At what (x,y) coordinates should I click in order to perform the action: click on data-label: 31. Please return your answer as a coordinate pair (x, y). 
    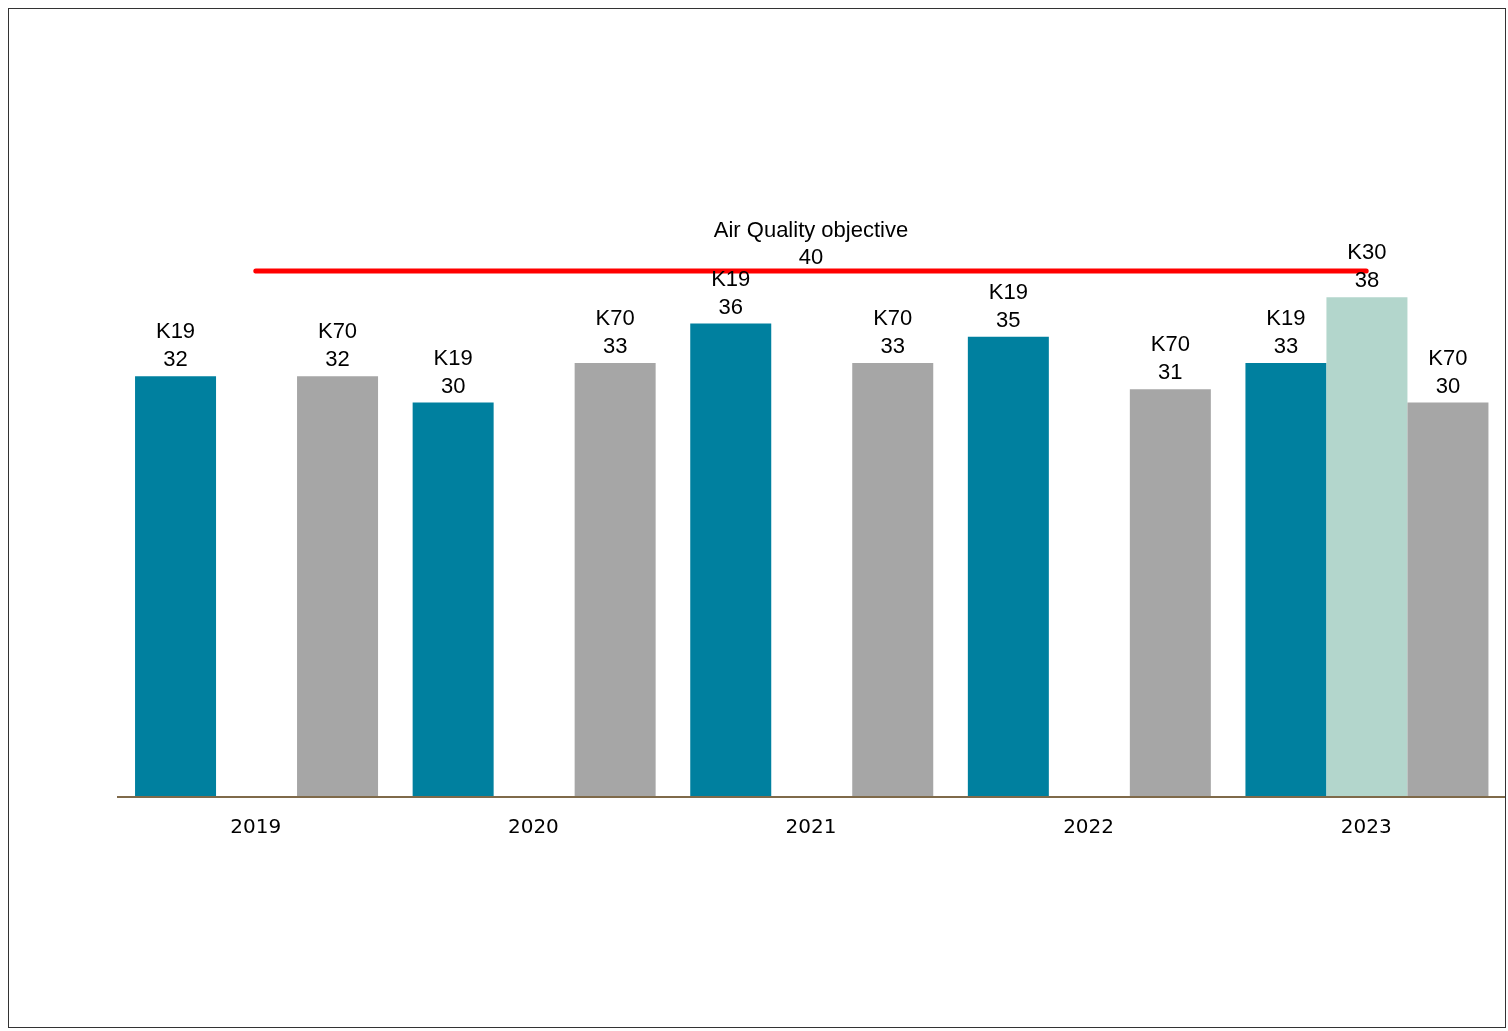
    Looking at the image, I should click on (1170, 372).